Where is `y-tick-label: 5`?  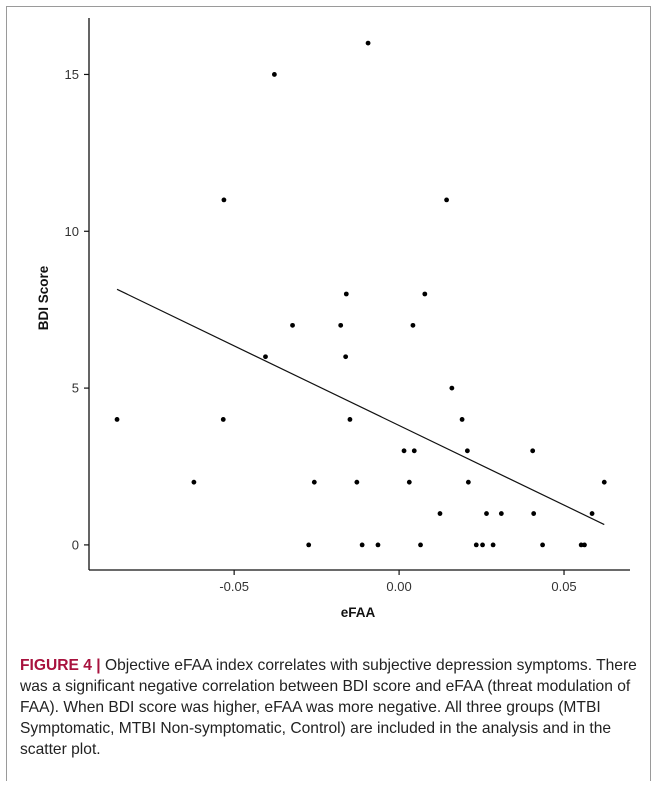 y-tick-label: 5 is located at coordinates (75, 388).